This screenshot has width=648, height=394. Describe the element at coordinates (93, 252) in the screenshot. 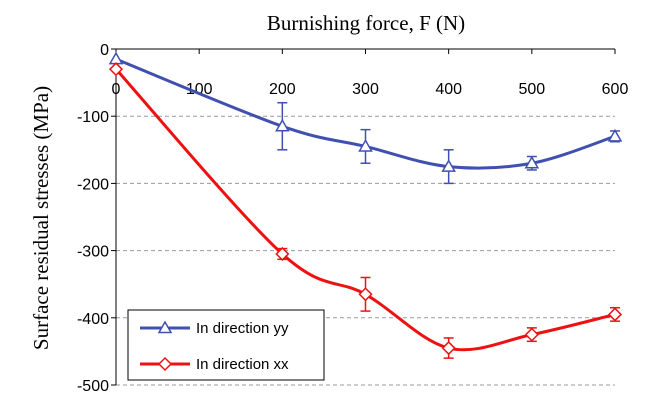

I see `y-tick-label: -300` at that location.